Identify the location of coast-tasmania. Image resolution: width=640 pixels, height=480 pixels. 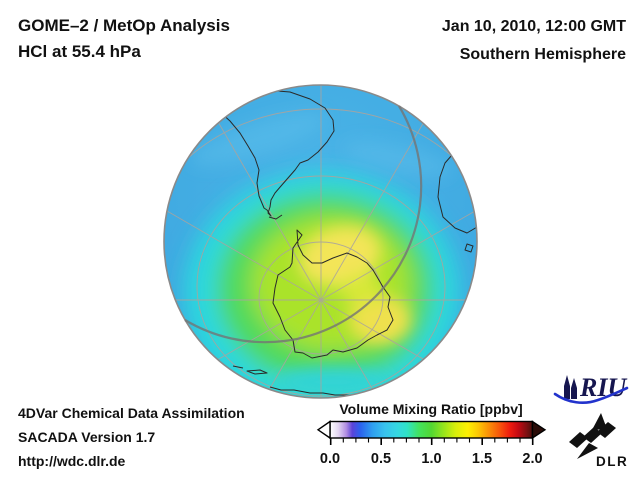
(469, 248).